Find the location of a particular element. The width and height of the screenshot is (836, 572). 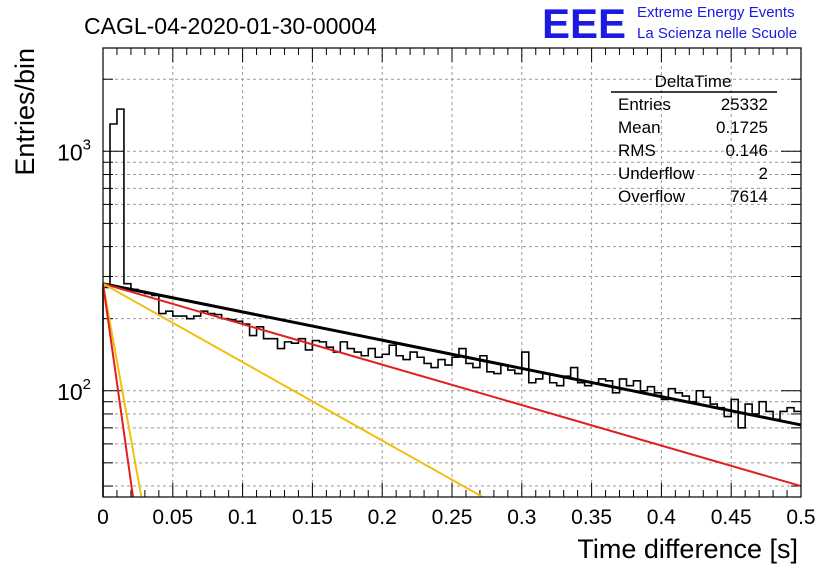

stats-row-label: RMS is located at coordinates (637, 150).